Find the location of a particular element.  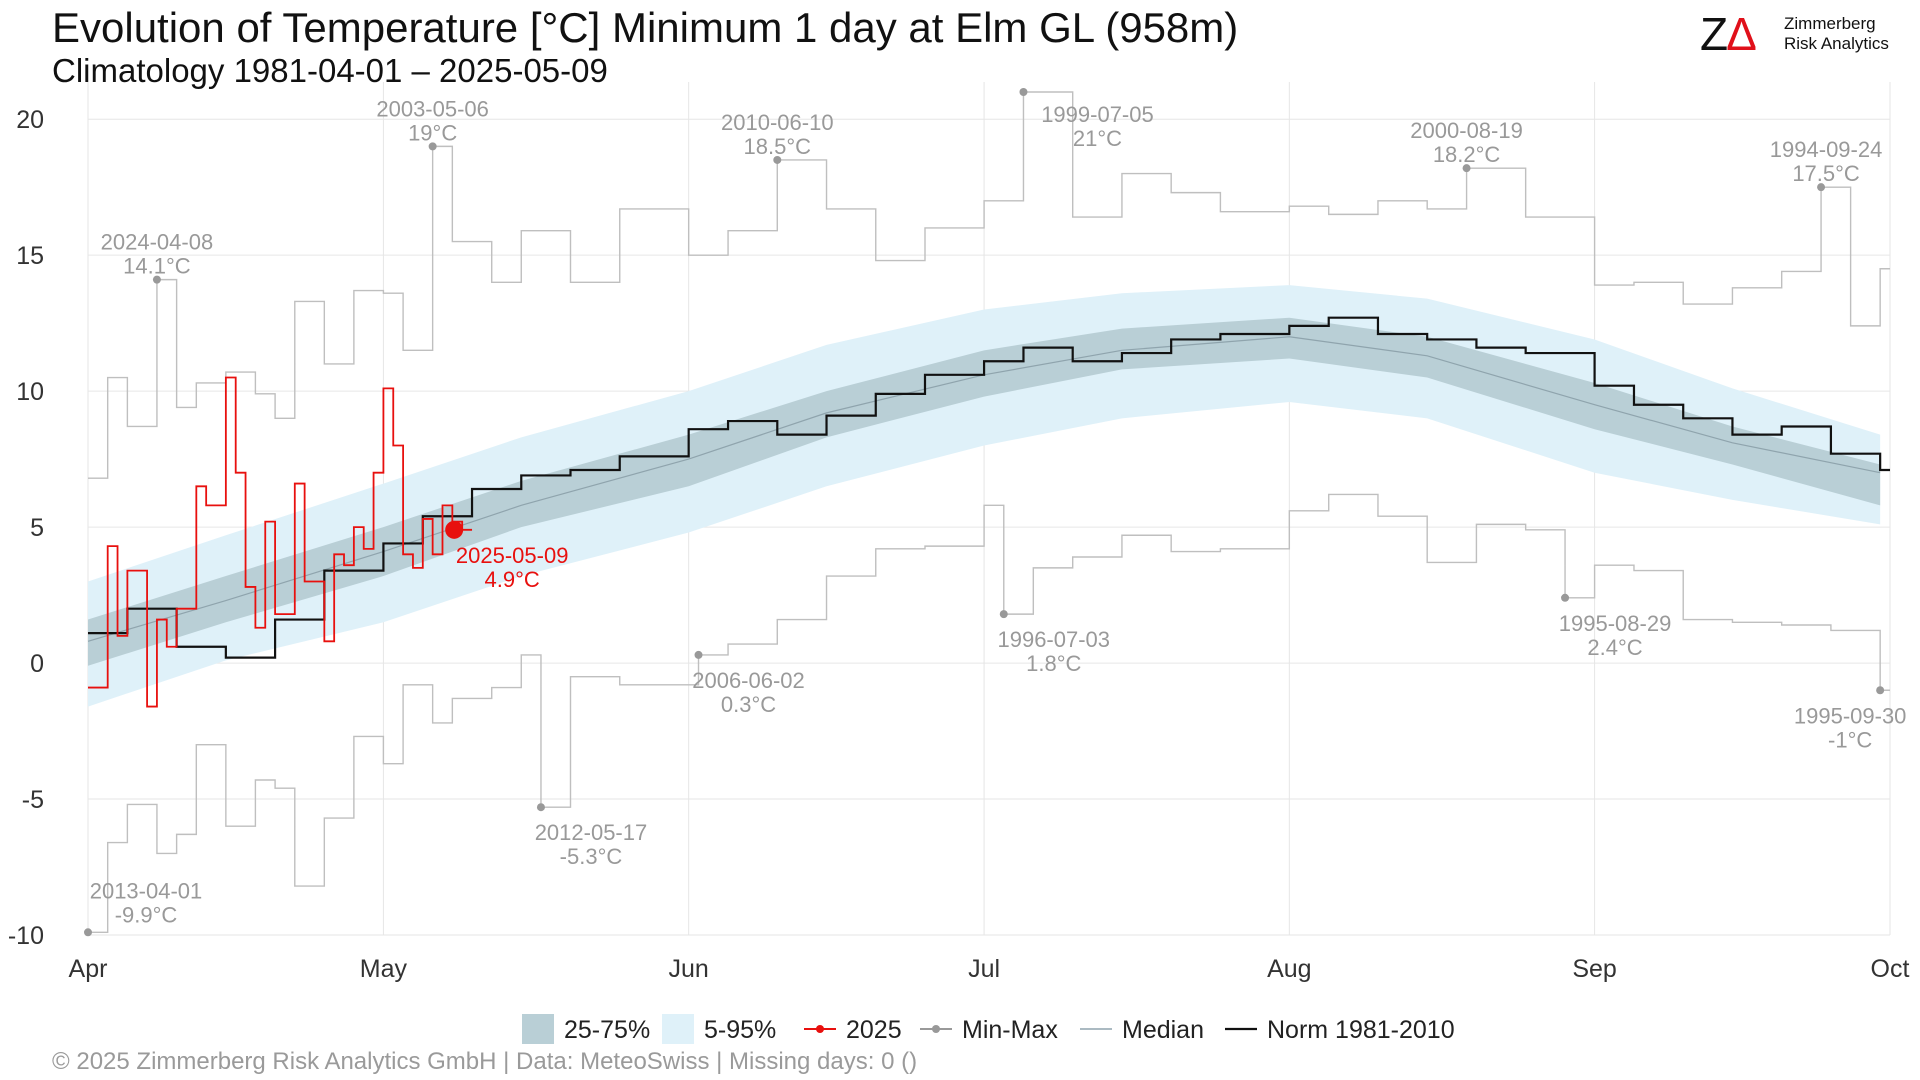

y-tick-label: 15 is located at coordinates (30, 256).